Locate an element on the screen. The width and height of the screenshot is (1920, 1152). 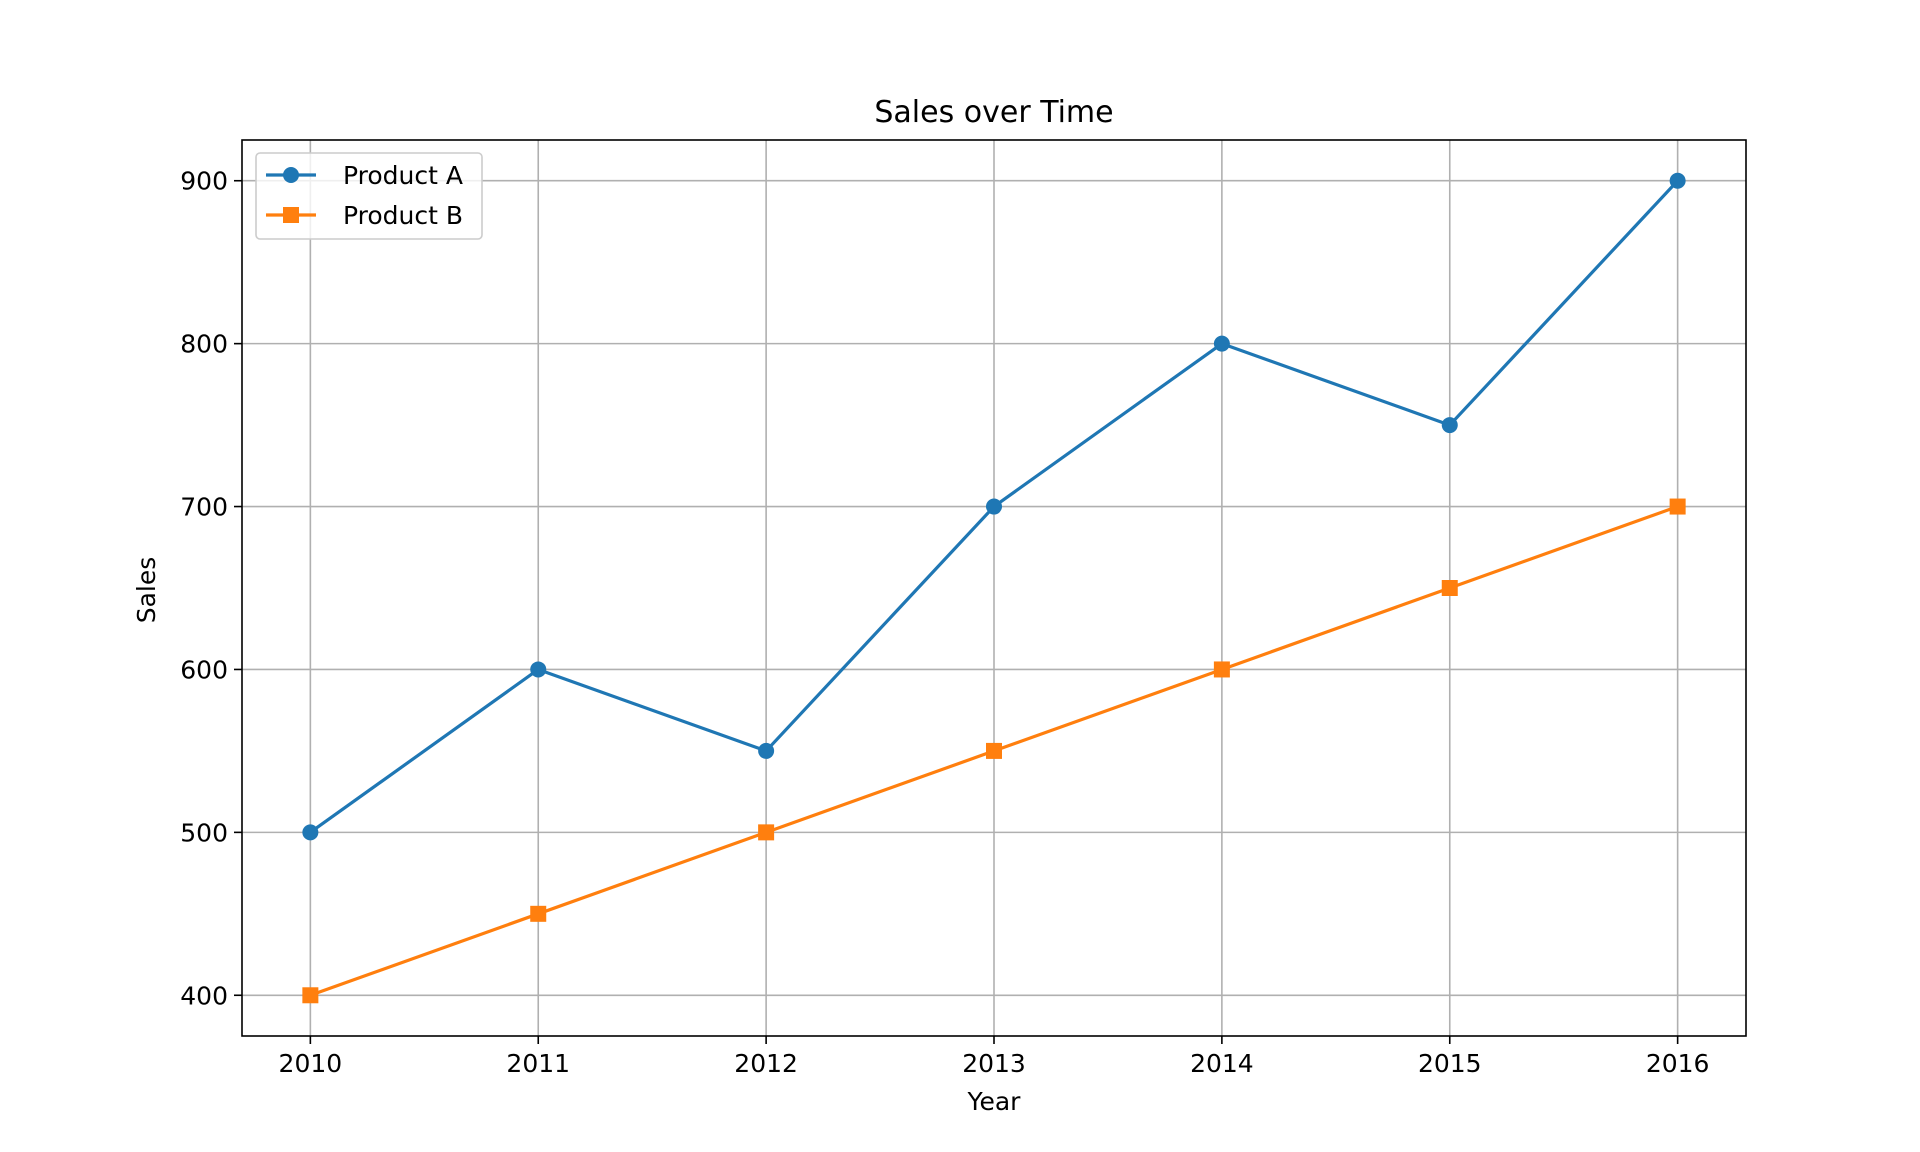
x-tick-label: 2014 is located at coordinates (1222, 1063).